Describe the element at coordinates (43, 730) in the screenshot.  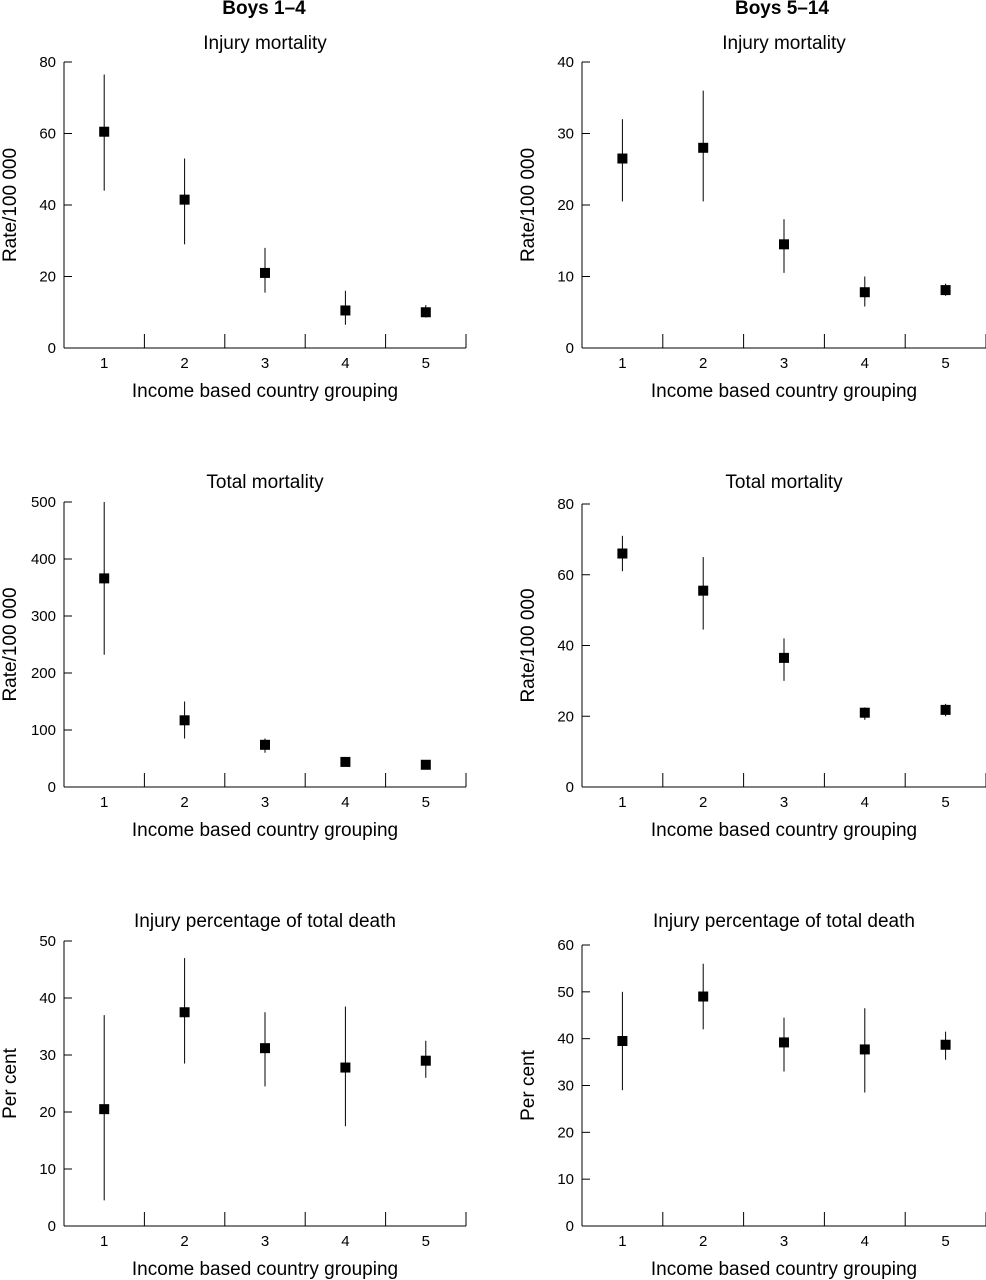
I see `y-tick-label: 100` at that location.